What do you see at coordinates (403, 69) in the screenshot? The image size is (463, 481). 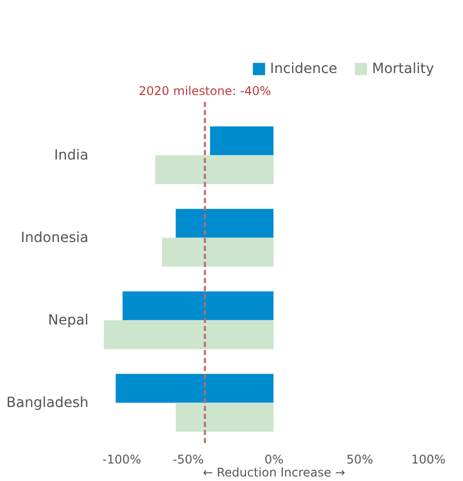 I see `legend-label: Mortality` at bounding box center [403, 69].